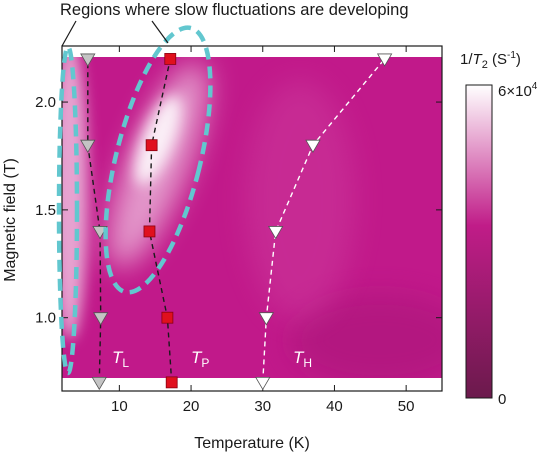  I want to click on colorbar-gradient, so click(479, 241).